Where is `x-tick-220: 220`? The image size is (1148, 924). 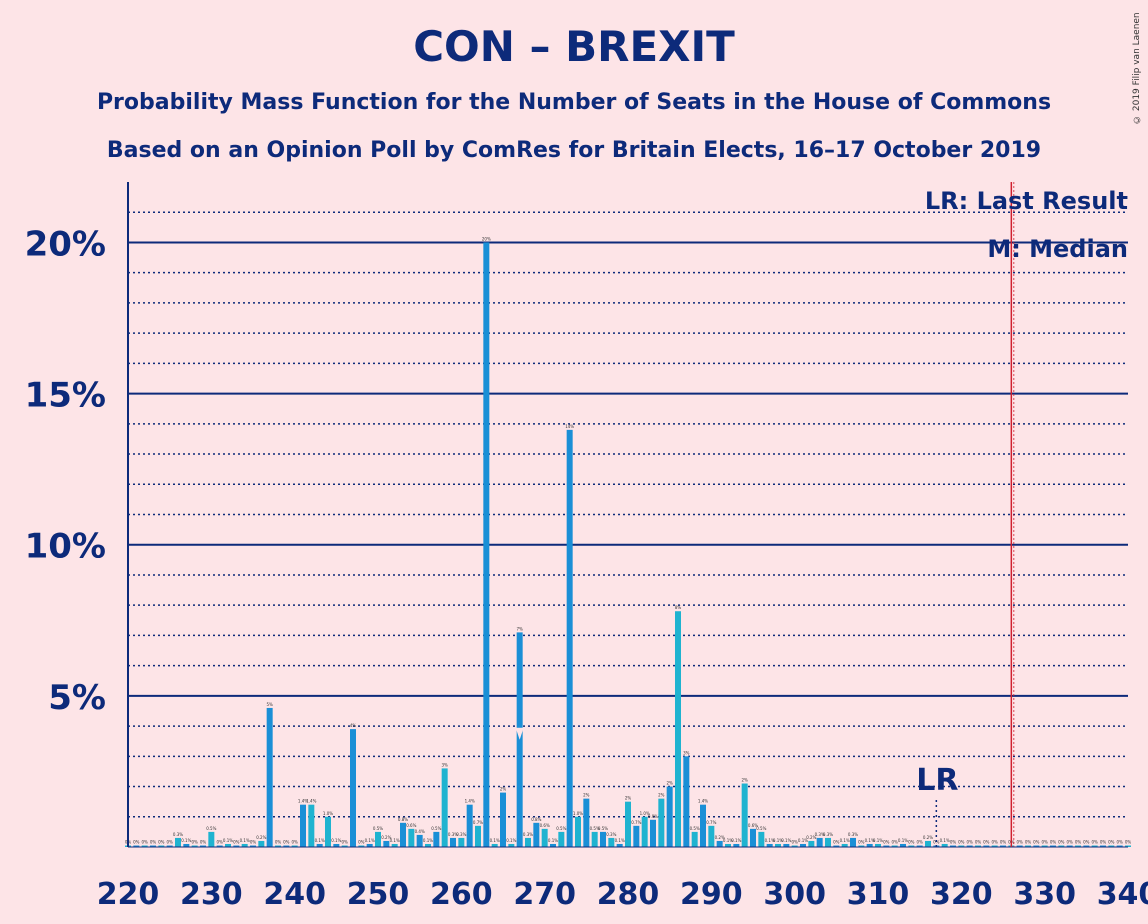
x-tick-220: 220 is located at coordinates (128, 894).